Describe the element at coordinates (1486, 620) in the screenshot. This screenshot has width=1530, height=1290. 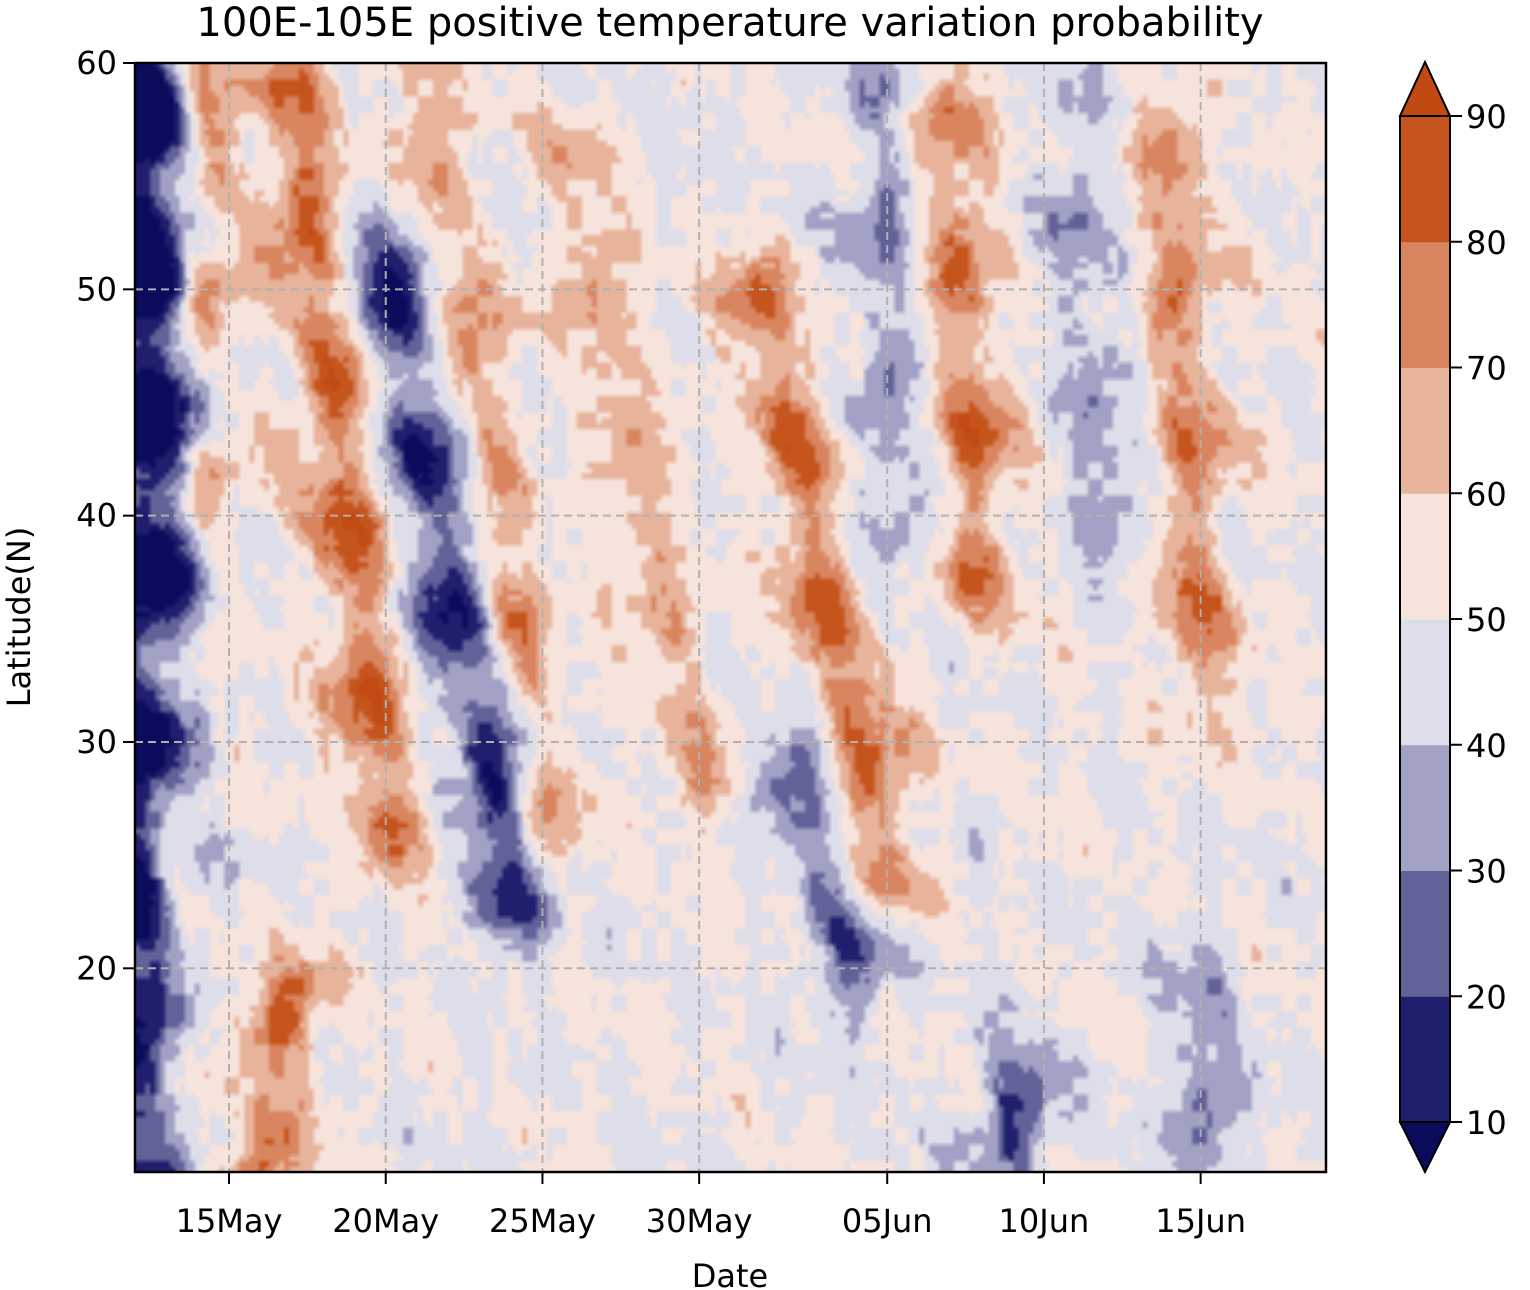
I see `colorbar-tick-label: 50` at that location.